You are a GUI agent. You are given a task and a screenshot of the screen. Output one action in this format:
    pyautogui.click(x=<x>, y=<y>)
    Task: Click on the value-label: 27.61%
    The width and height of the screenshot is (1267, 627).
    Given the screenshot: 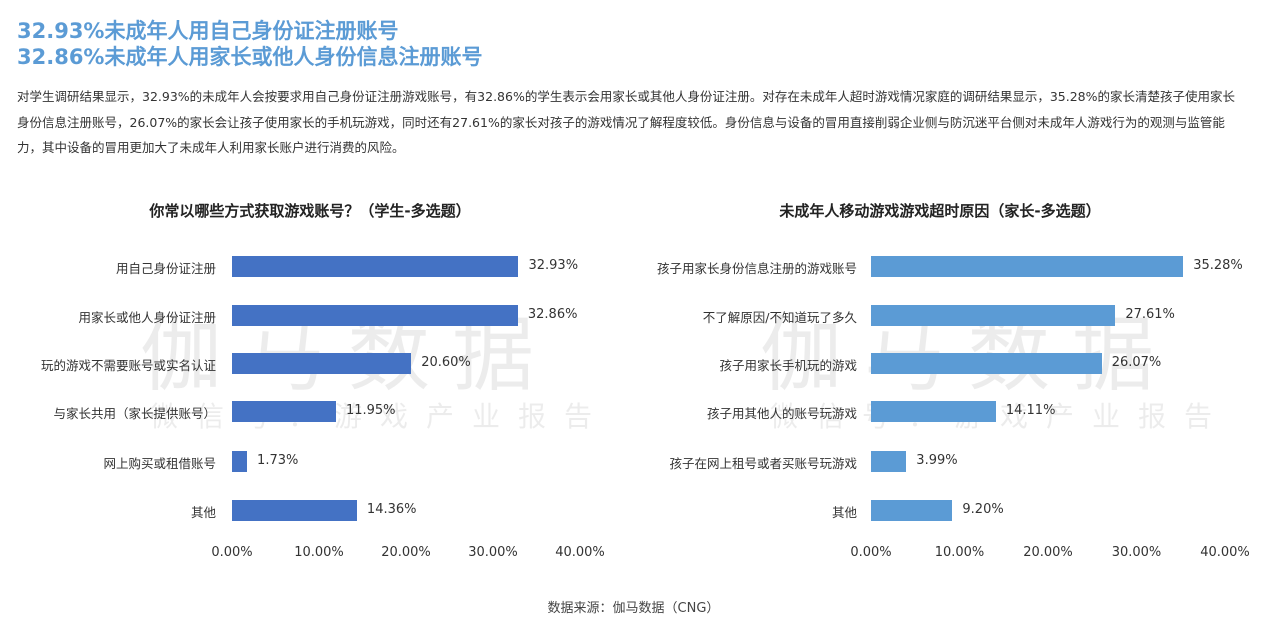 What is the action you would take?
    pyautogui.click(x=1150, y=314)
    